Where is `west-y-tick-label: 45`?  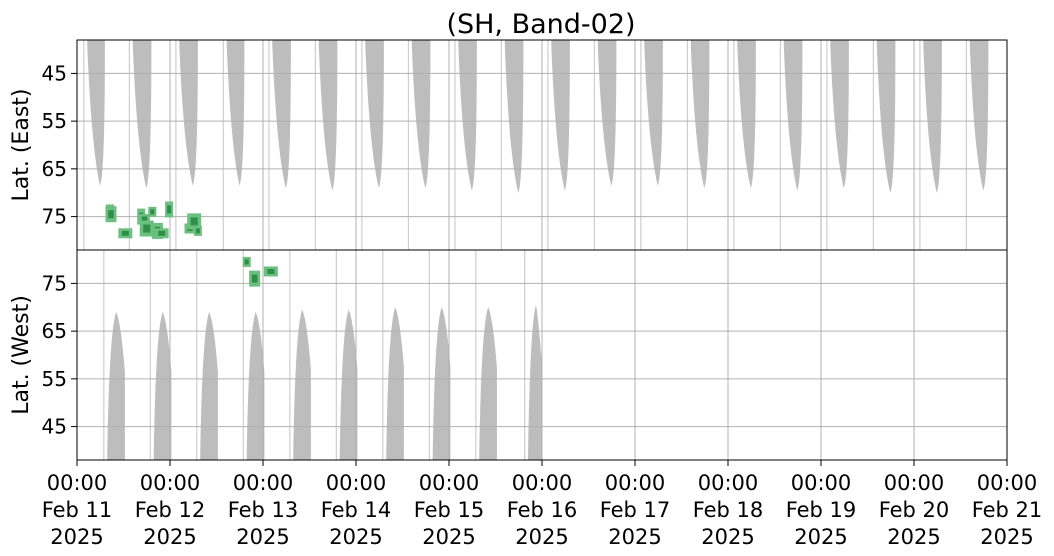 west-y-tick-label: 45 is located at coordinates (54, 427).